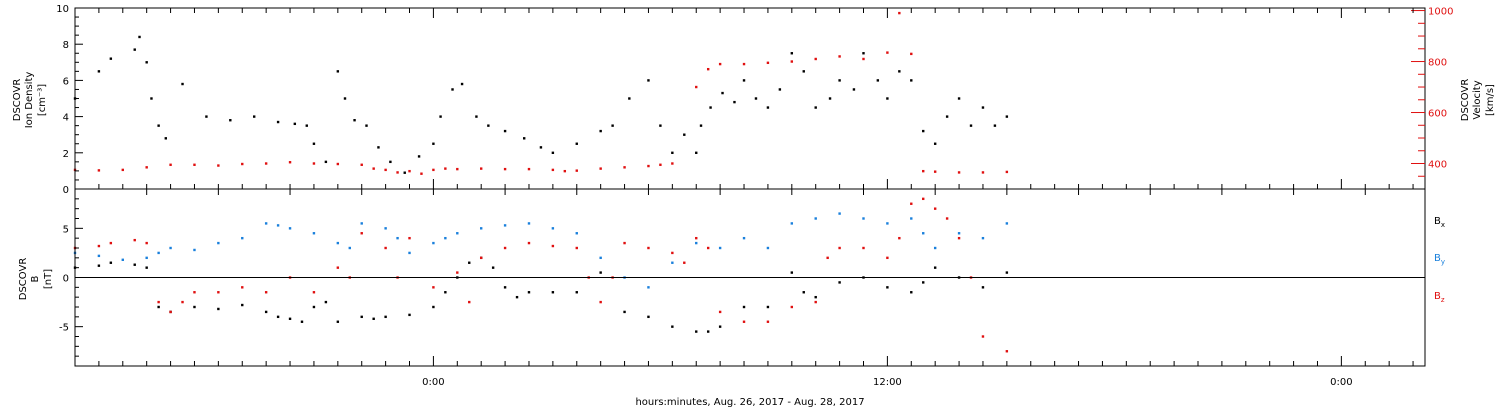 The width and height of the screenshot is (1500, 410). What do you see at coordinates (1440, 12) in the screenshot?
I see `velocity-tick-label: 1000` at bounding box center [1440, 12].